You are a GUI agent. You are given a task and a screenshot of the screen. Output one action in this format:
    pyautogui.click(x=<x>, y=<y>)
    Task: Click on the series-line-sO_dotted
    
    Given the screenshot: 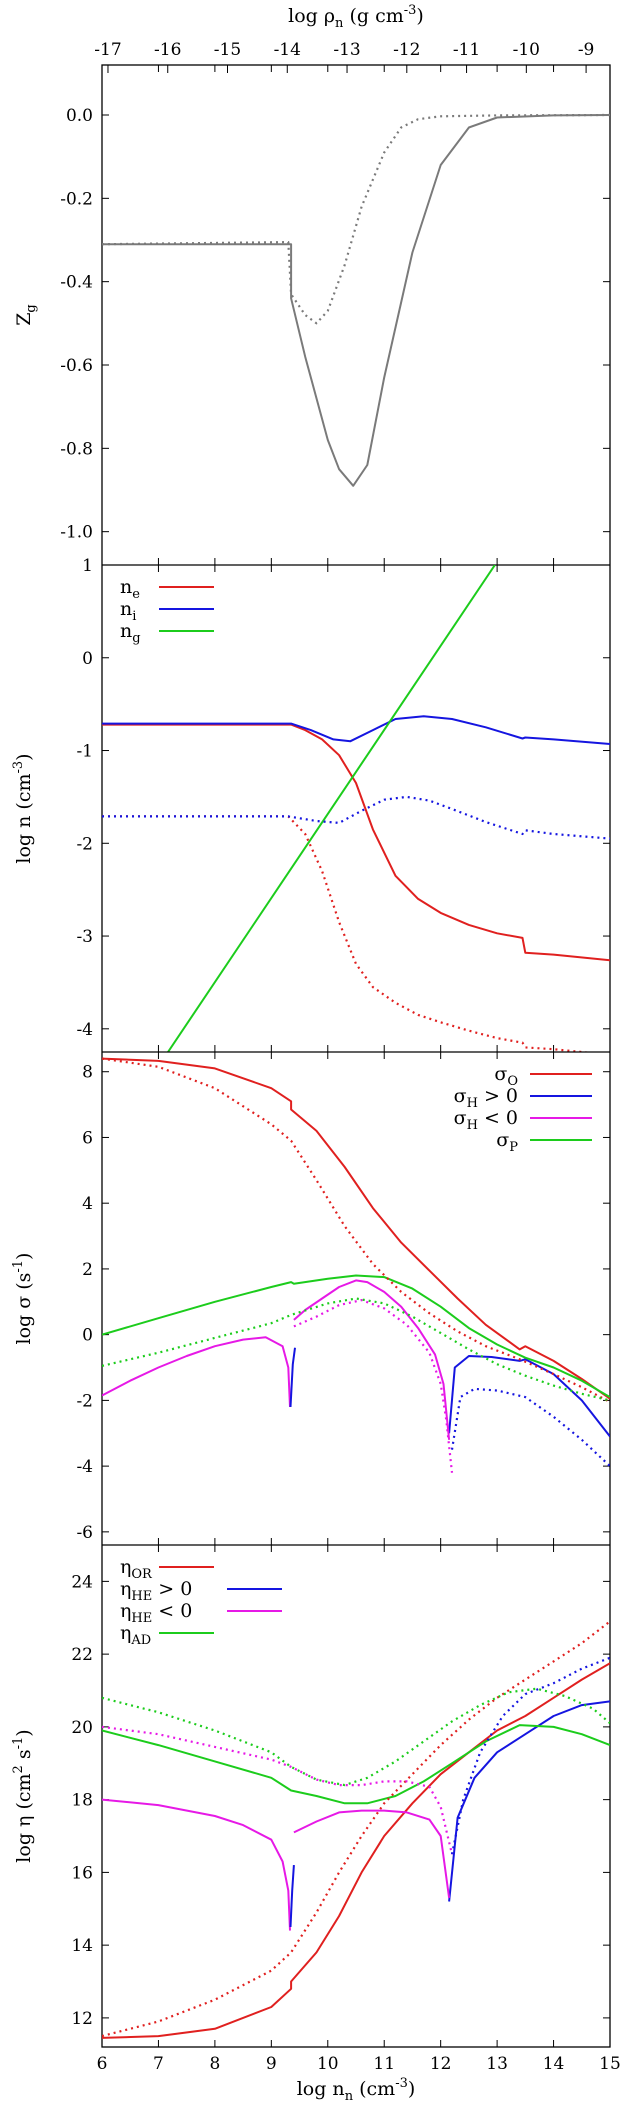 What is the action you would take?
    pyautogui.click(x=356, y=1230)
    